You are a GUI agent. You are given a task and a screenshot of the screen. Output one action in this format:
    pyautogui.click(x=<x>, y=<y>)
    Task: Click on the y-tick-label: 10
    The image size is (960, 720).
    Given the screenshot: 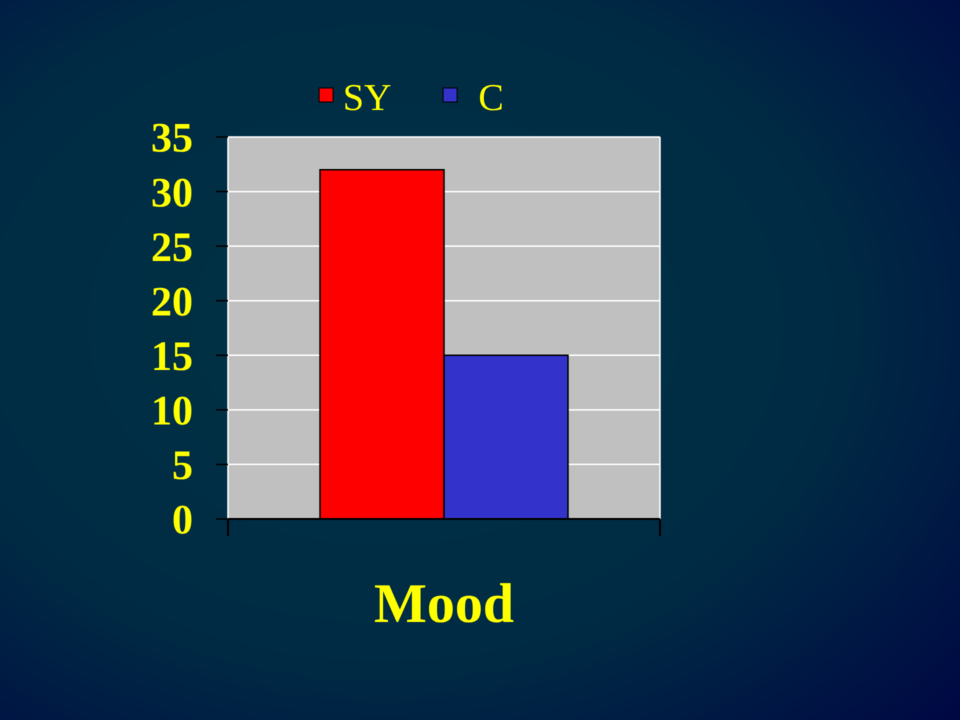 What is the action you would take?
    pyautogui.click(x=172, y=411)
    